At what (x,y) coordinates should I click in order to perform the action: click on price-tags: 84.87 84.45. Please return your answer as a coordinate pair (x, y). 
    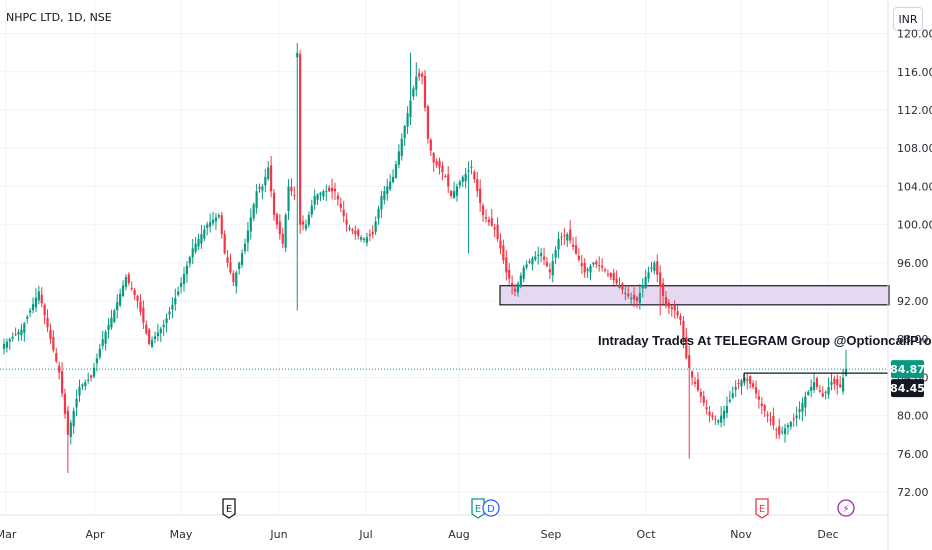
    Looking at the image, I should click on (907, 379).